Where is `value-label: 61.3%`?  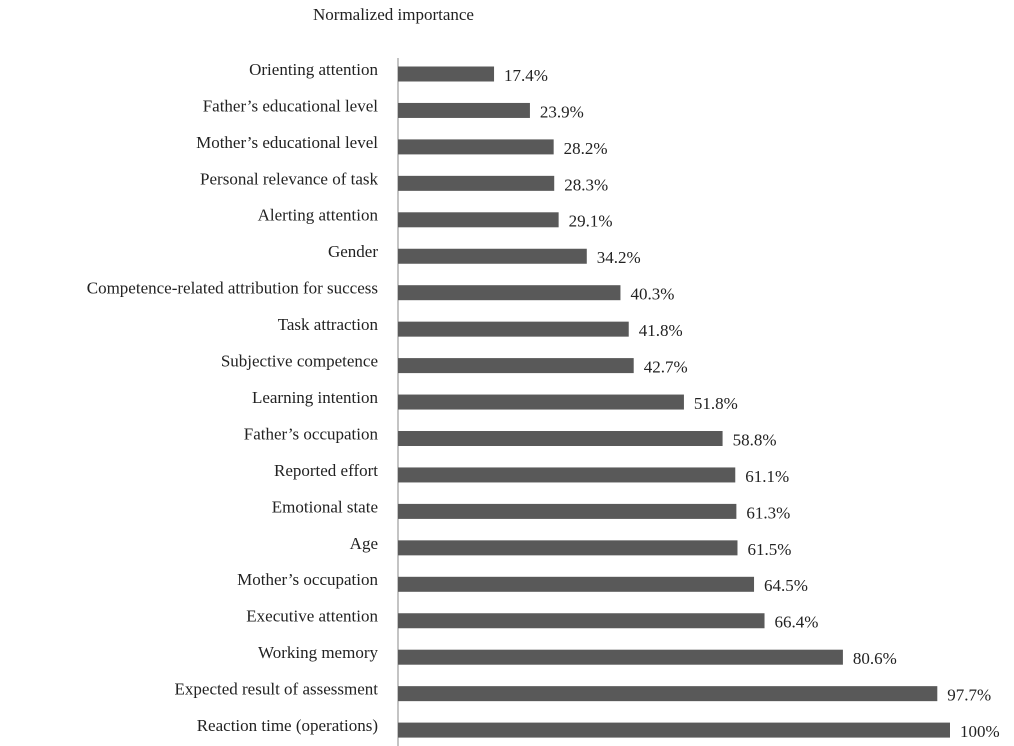 value-label: 61.3% is located at coordinates (768, 512).